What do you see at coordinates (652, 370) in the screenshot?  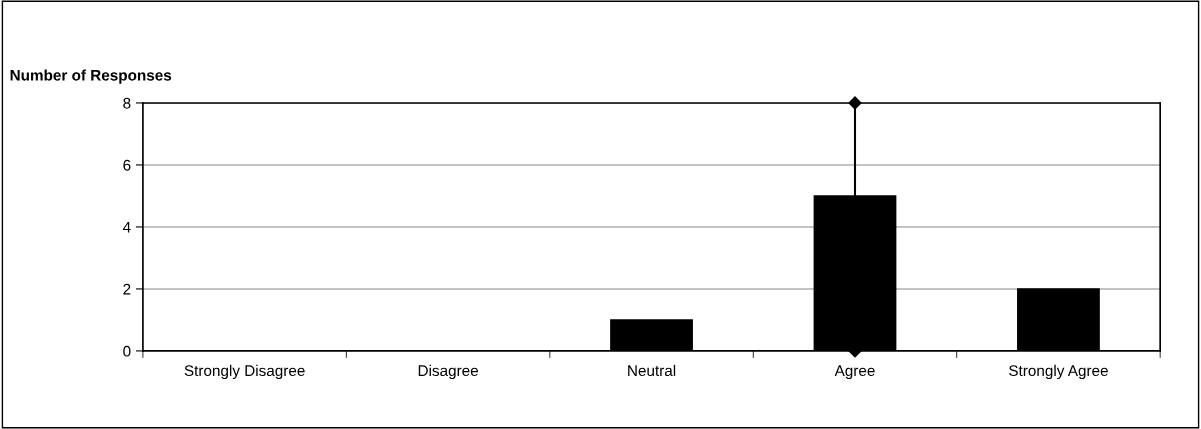 I see `x-tick-label: Neutral` at bounding box center [652, 370].